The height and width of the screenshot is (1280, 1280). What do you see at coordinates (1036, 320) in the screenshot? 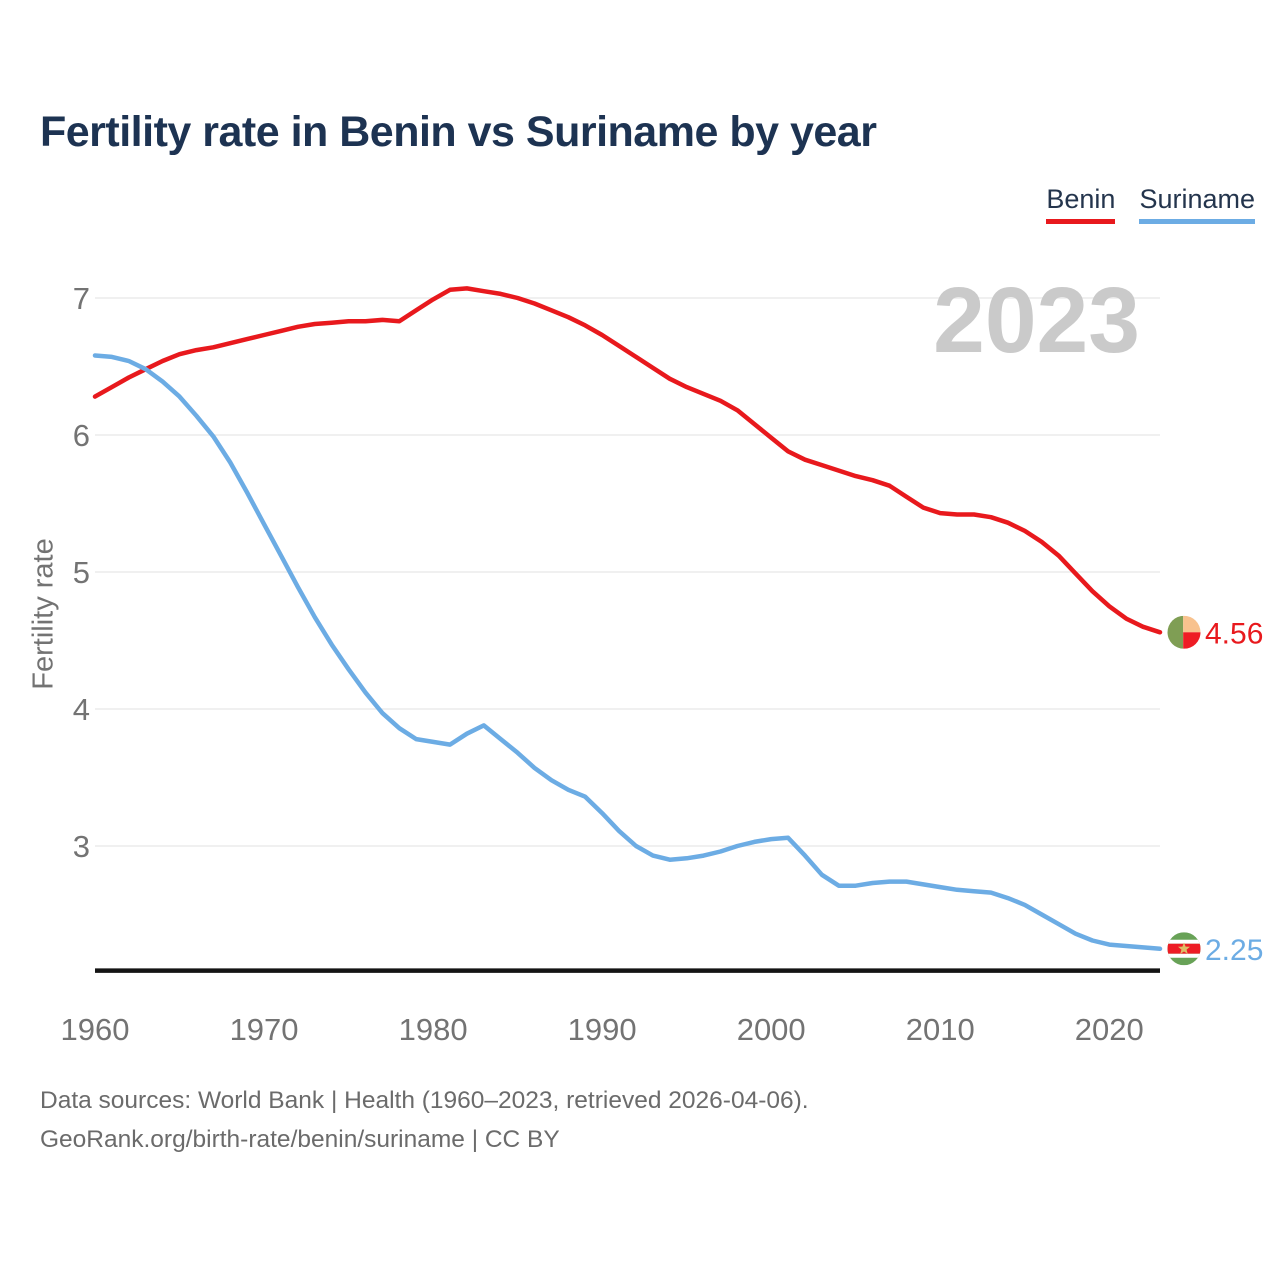
I see `watermark-year: 2023` at bounding box center [1036, 320].